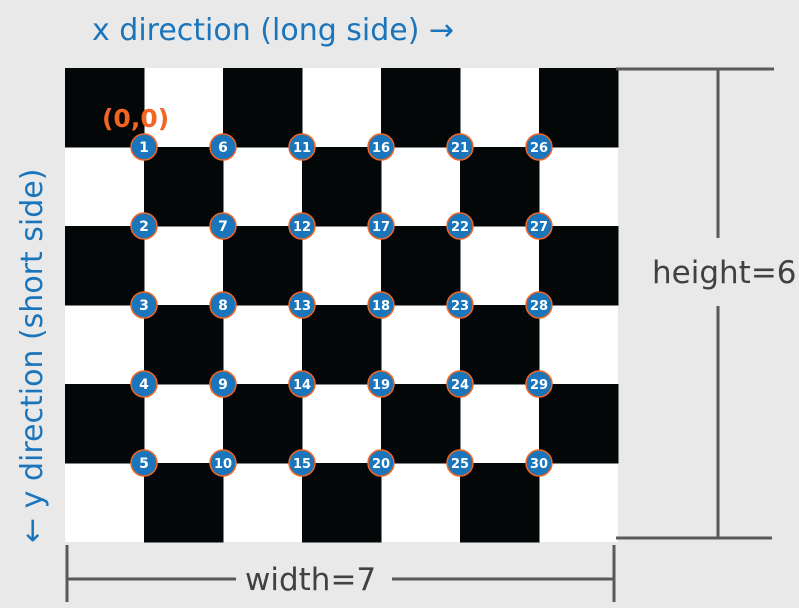  I want to click on corner-marker-number: 13, so click(302, 306).